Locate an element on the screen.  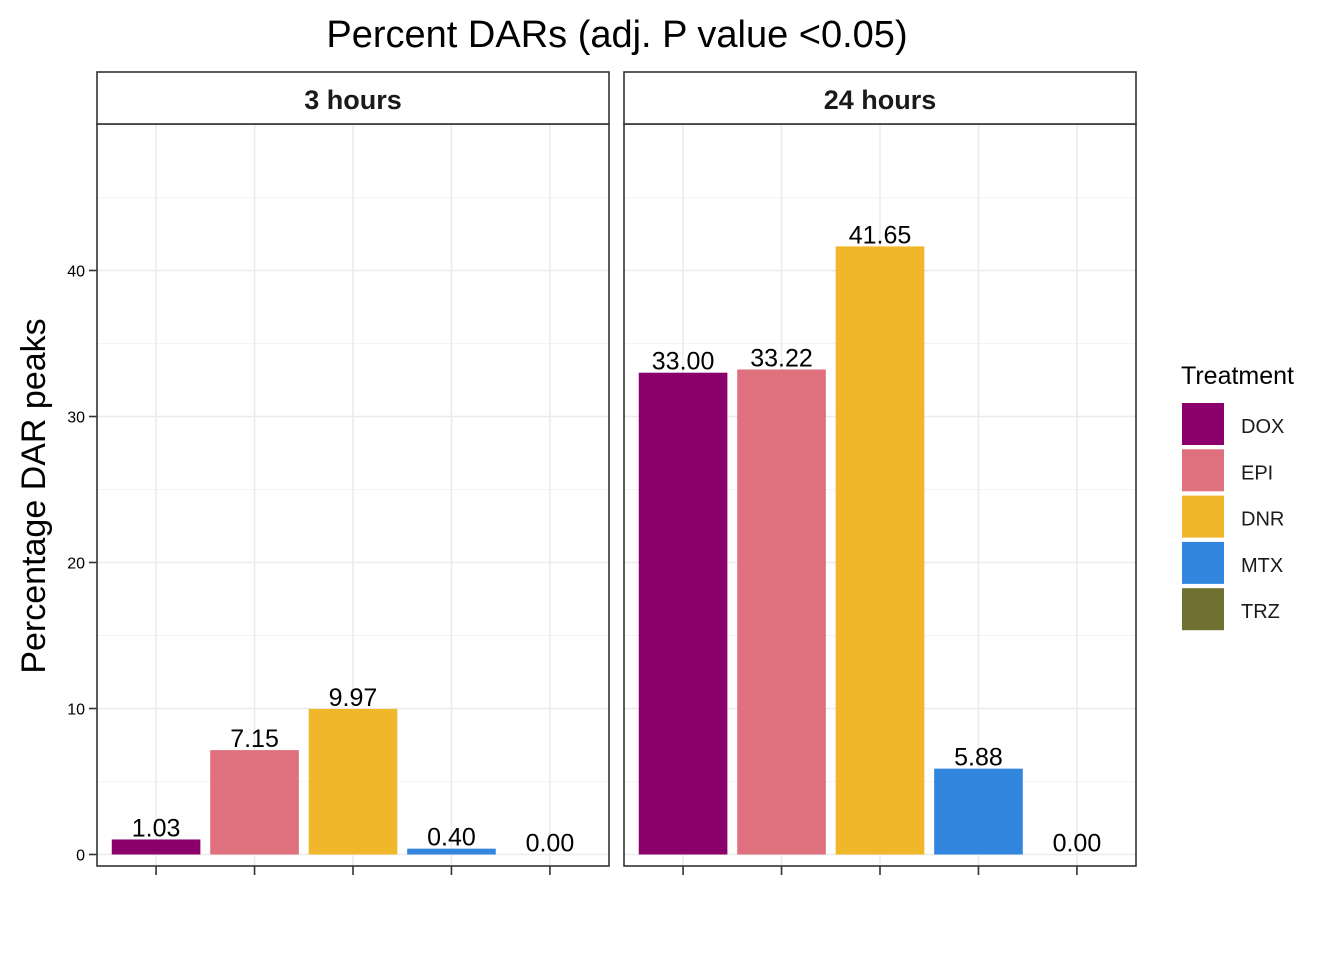
data-label-dnr: 9.97 is located at coordinates (353, 698).